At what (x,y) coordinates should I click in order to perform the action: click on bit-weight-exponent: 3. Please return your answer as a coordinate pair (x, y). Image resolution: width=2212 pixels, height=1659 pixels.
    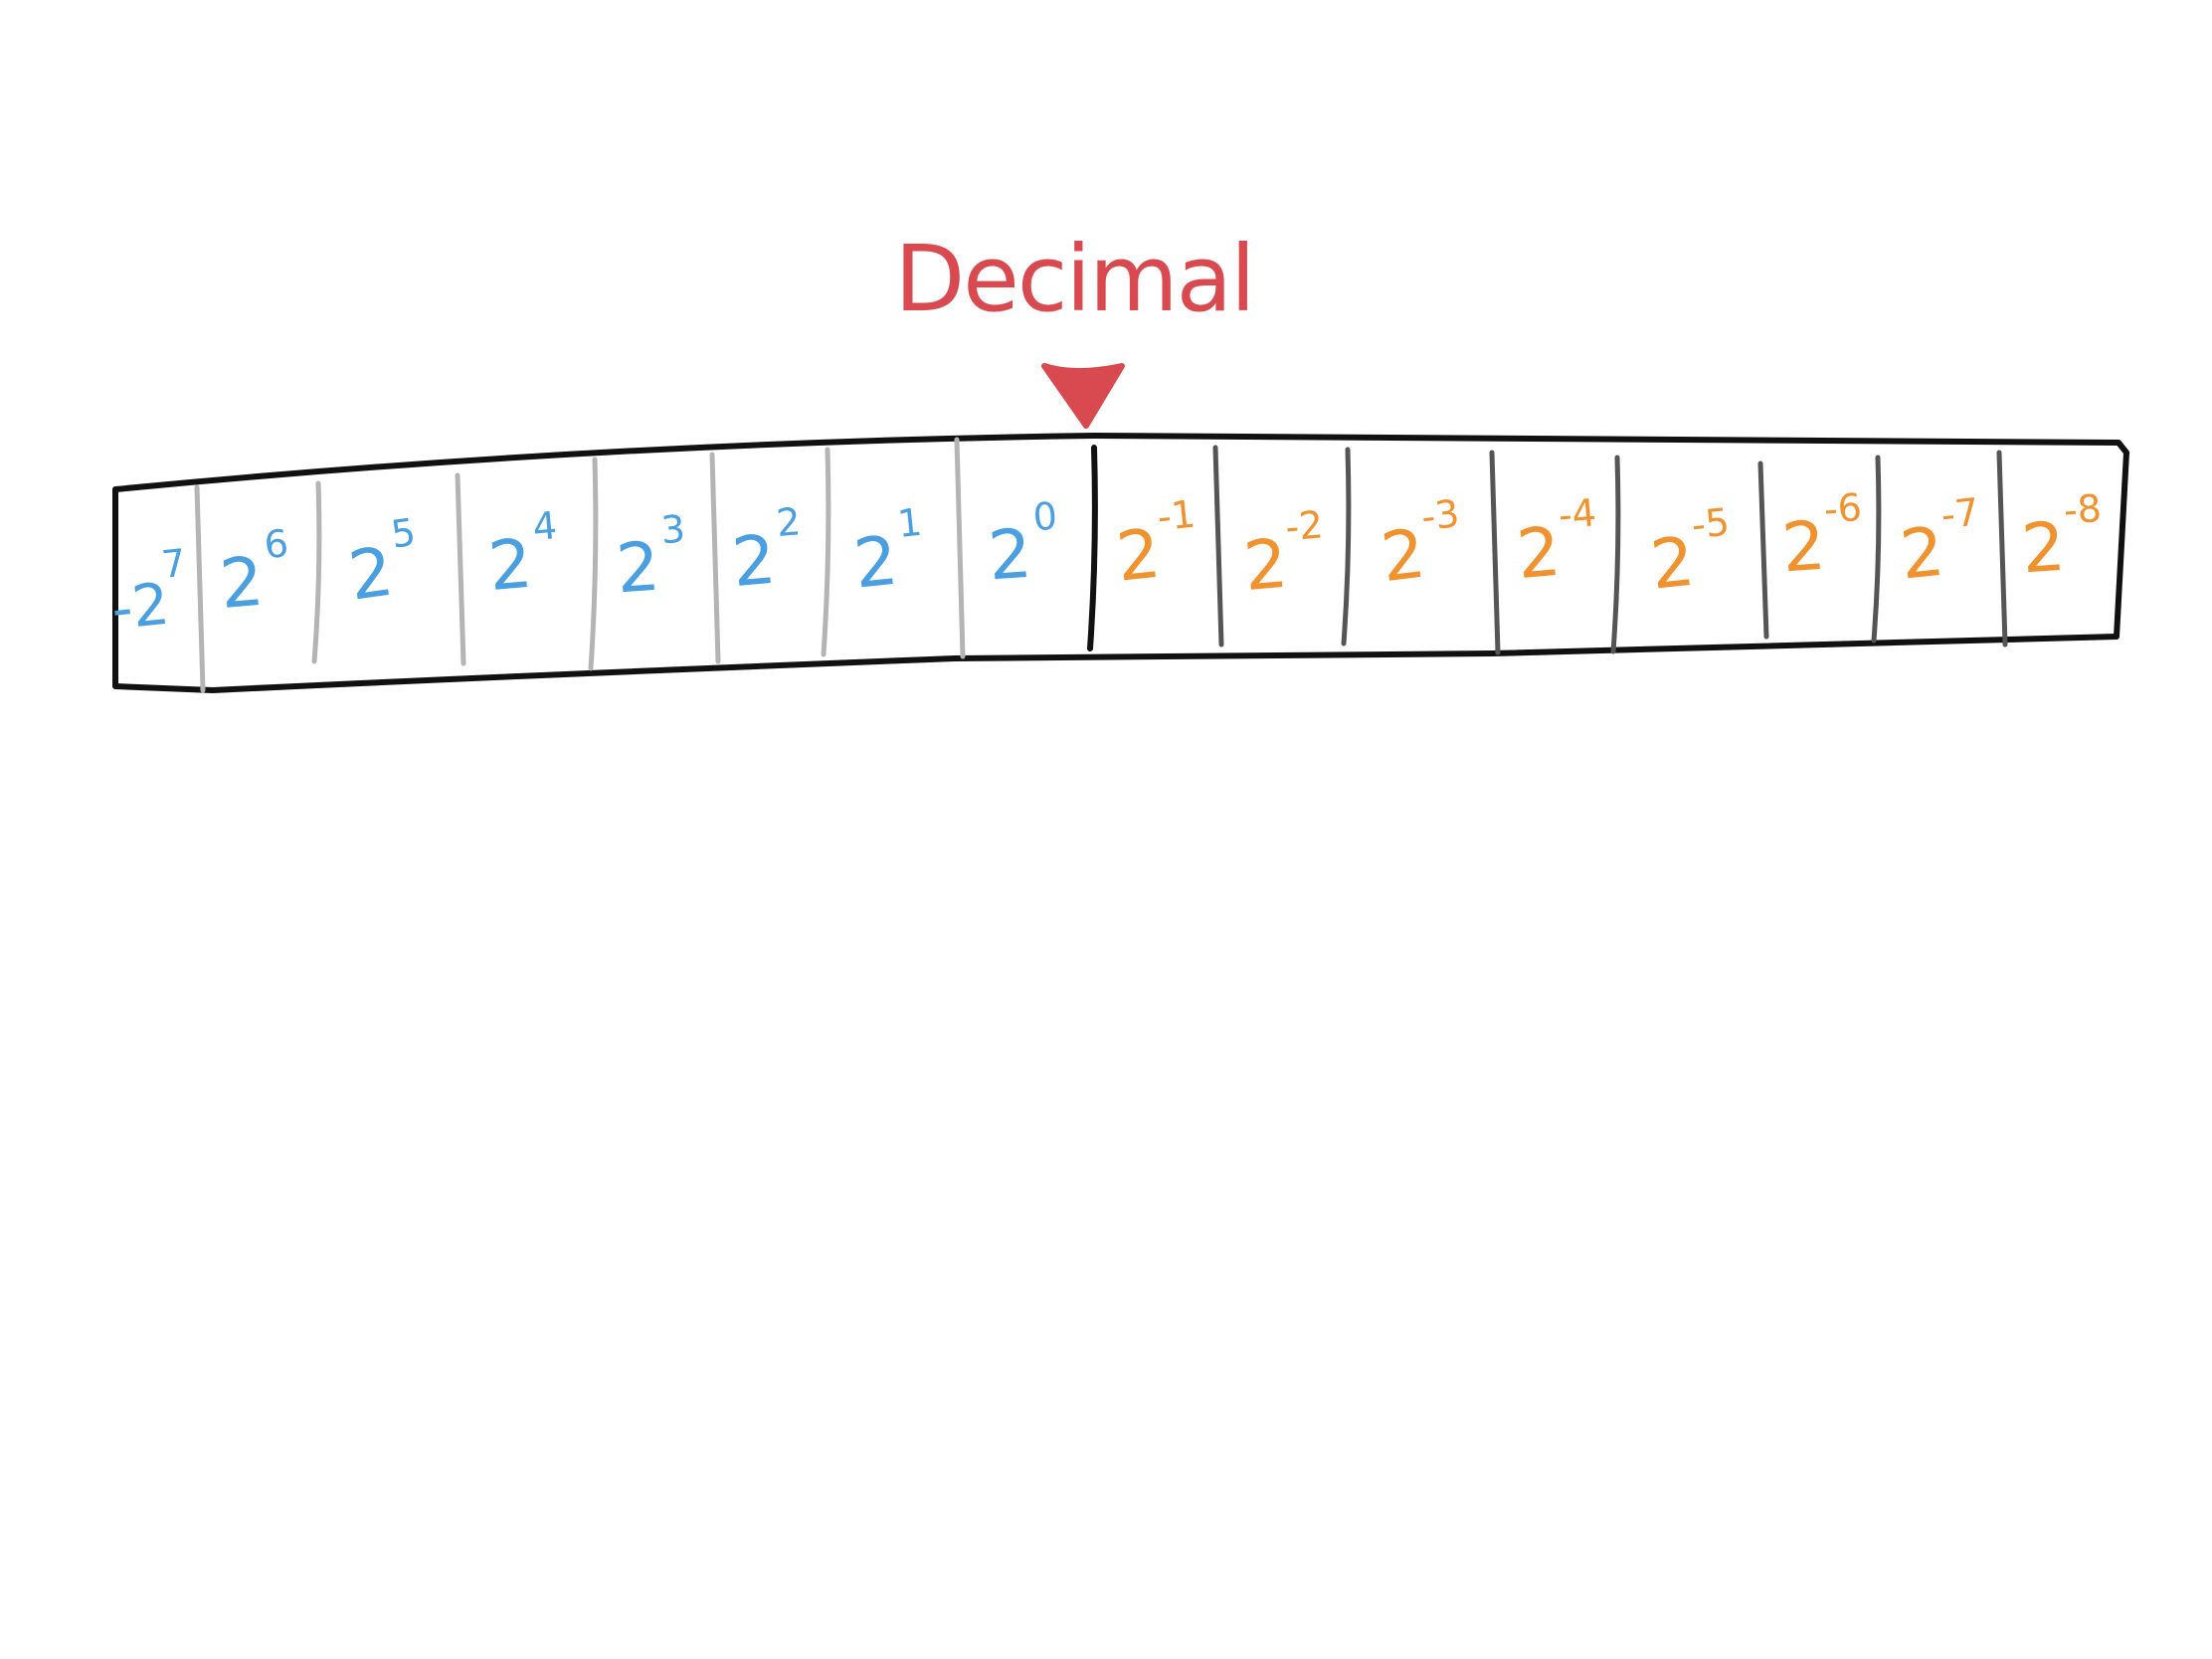
    Looking at the image, I should click on (672, 530).